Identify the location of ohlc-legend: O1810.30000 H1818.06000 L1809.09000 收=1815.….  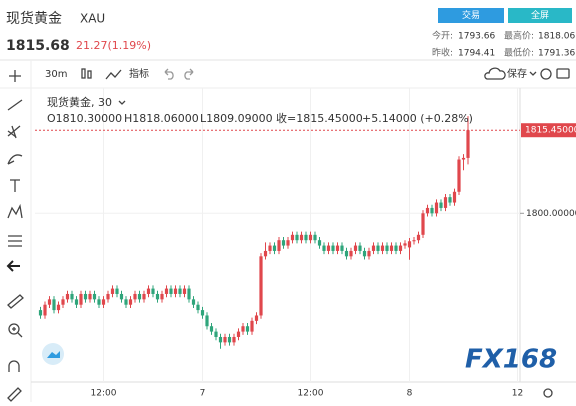
(260, 118).